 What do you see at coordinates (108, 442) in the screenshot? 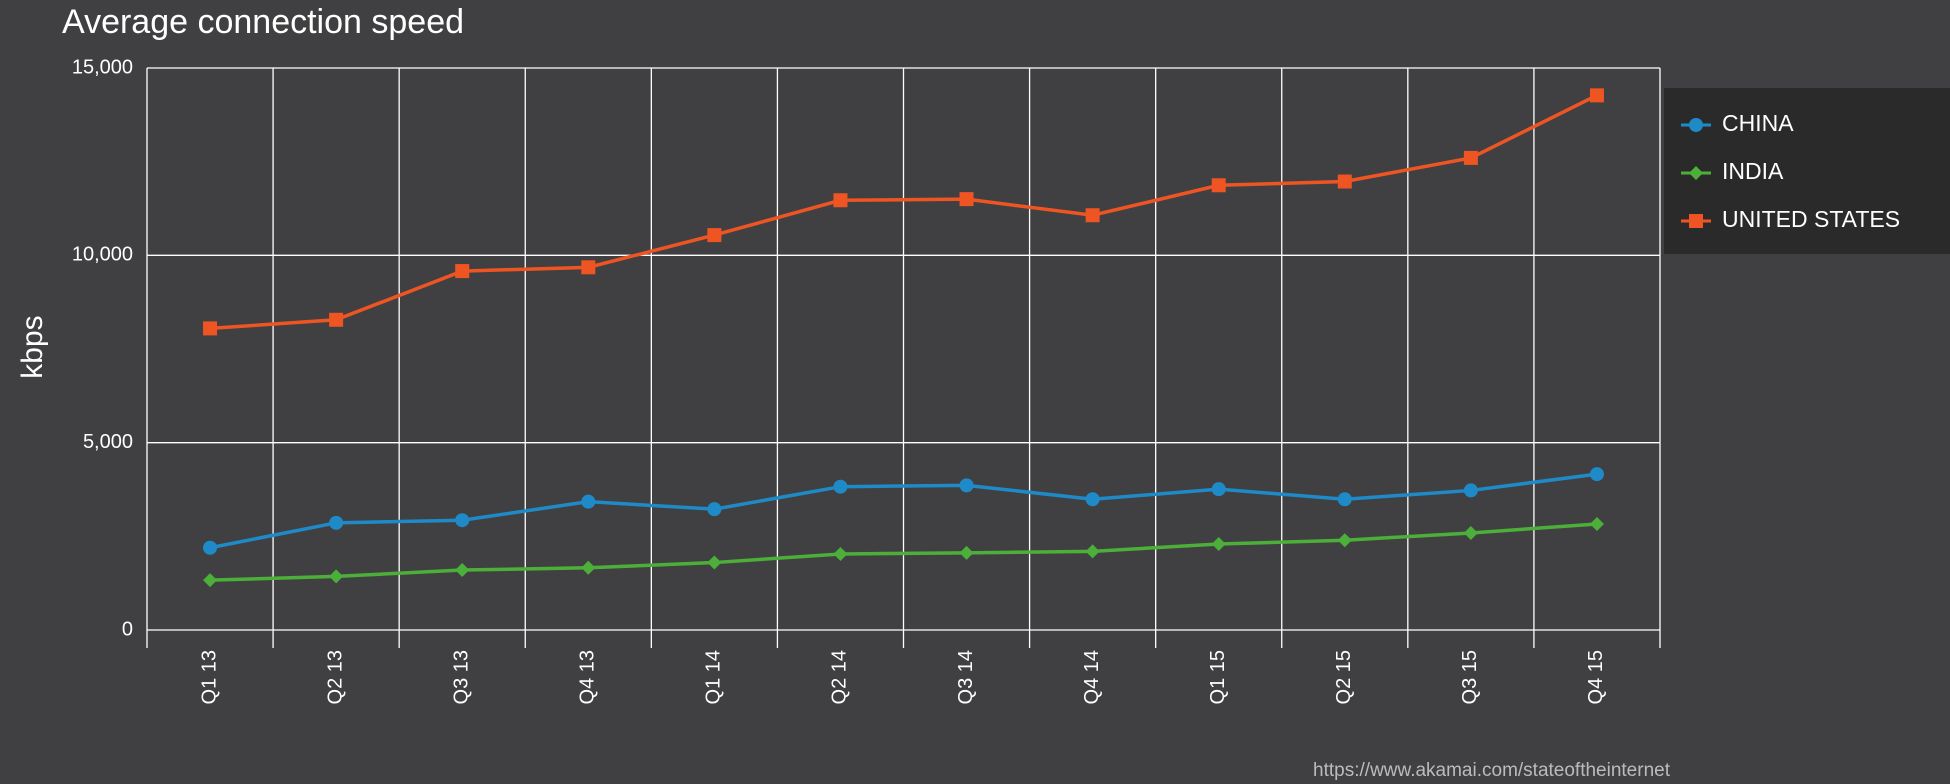
I see `y-tick-label: 5,000` at bounding box center [108, 442].